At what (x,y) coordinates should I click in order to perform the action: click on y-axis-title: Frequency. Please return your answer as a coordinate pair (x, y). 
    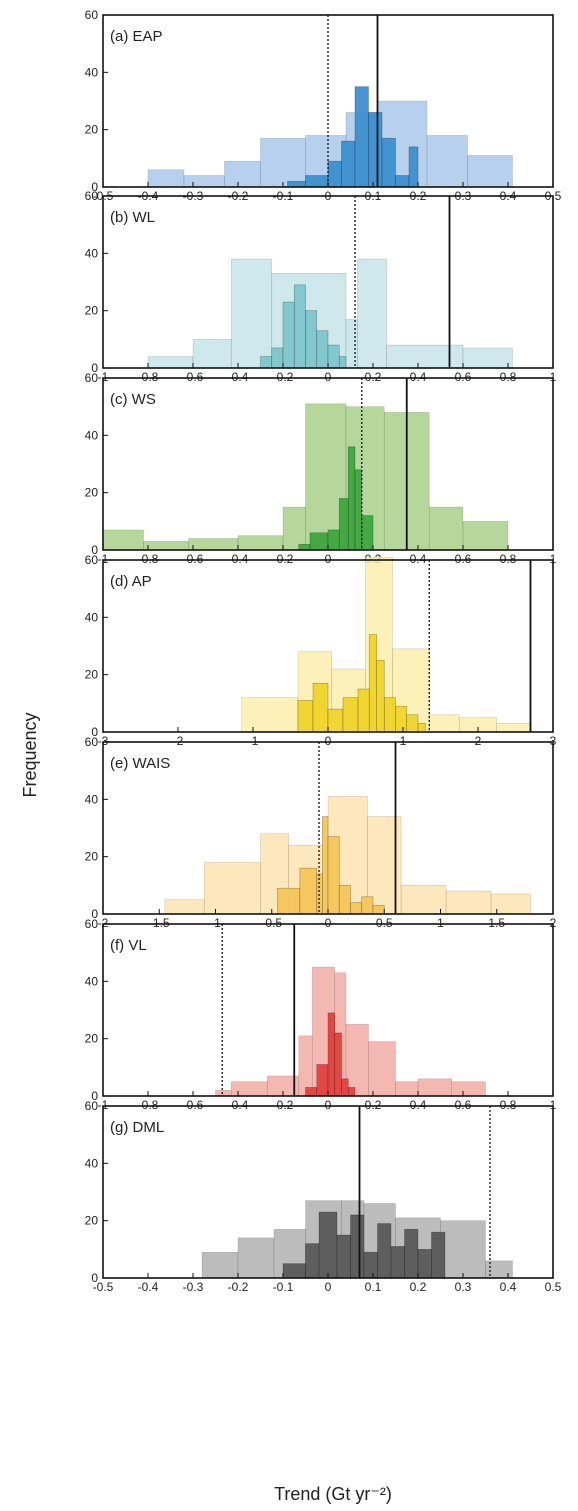
    Looking at the image, I should click on (30, 754).